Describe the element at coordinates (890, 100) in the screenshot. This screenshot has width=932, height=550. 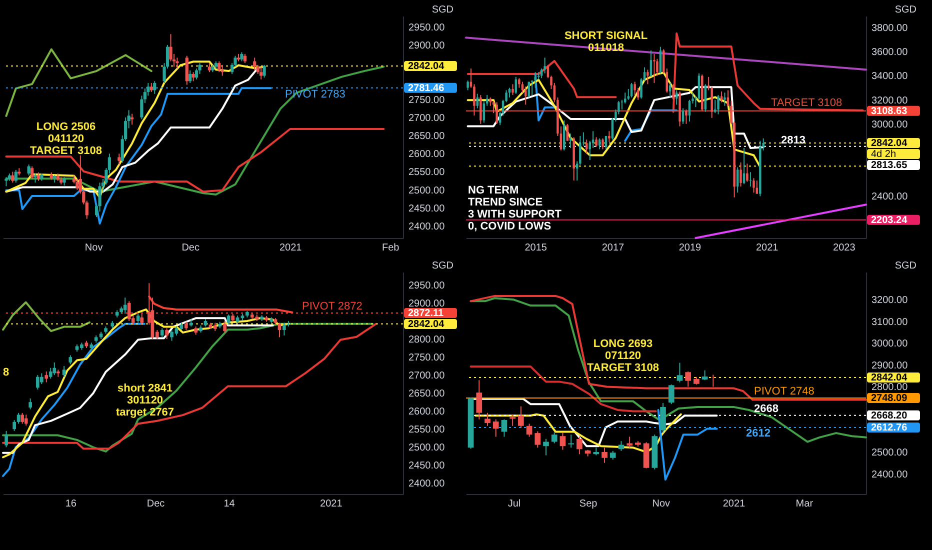
I see `y-tick-label: 3200.00` at that location.